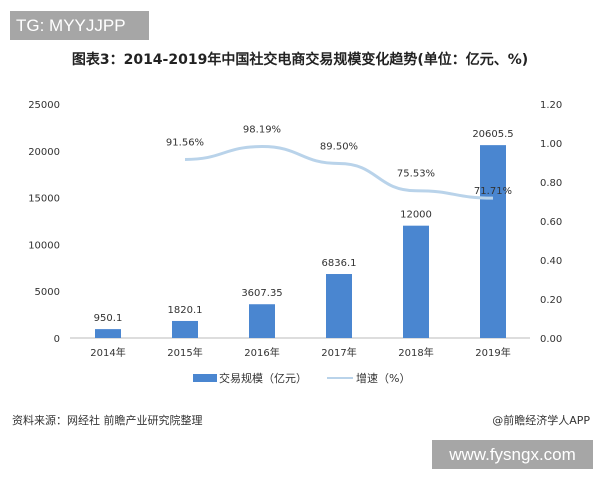 The height and width of the screenshot is (480, 600). I want to click on line-data-label: 71.71%, so click(493, 191).